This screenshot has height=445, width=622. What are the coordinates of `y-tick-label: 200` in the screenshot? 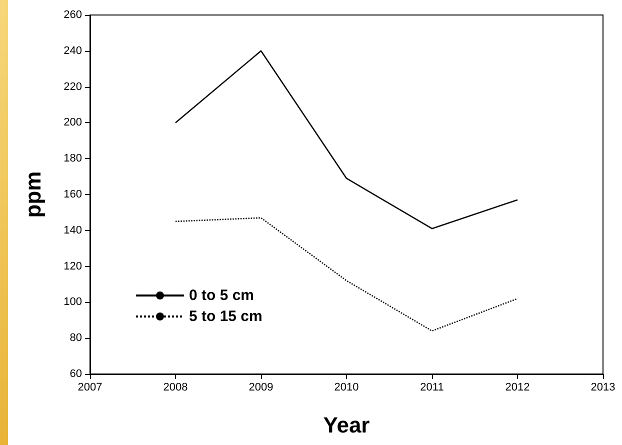 It's located at (73, 122).